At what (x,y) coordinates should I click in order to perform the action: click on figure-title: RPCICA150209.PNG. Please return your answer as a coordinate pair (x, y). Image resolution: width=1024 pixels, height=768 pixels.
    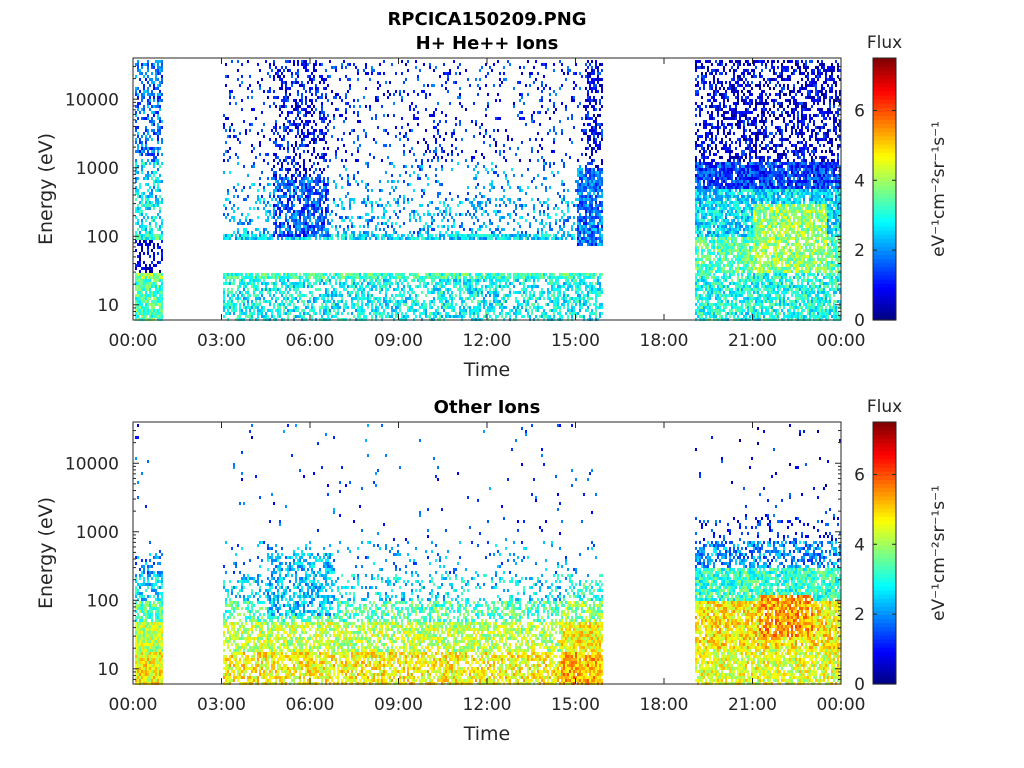
    Looking at the image, I should click on (486, 19).